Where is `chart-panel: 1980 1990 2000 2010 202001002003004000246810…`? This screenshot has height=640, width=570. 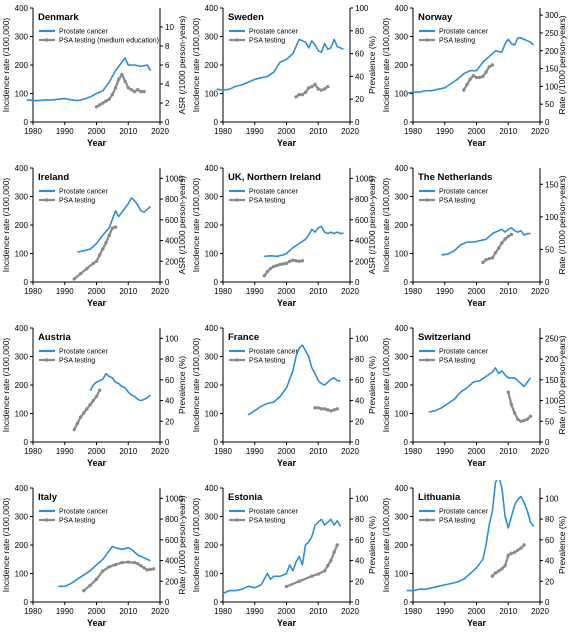
chart-panel: 1980 1990 2000 2010 202001002003004000246810… is located at coordinates (94, 76).